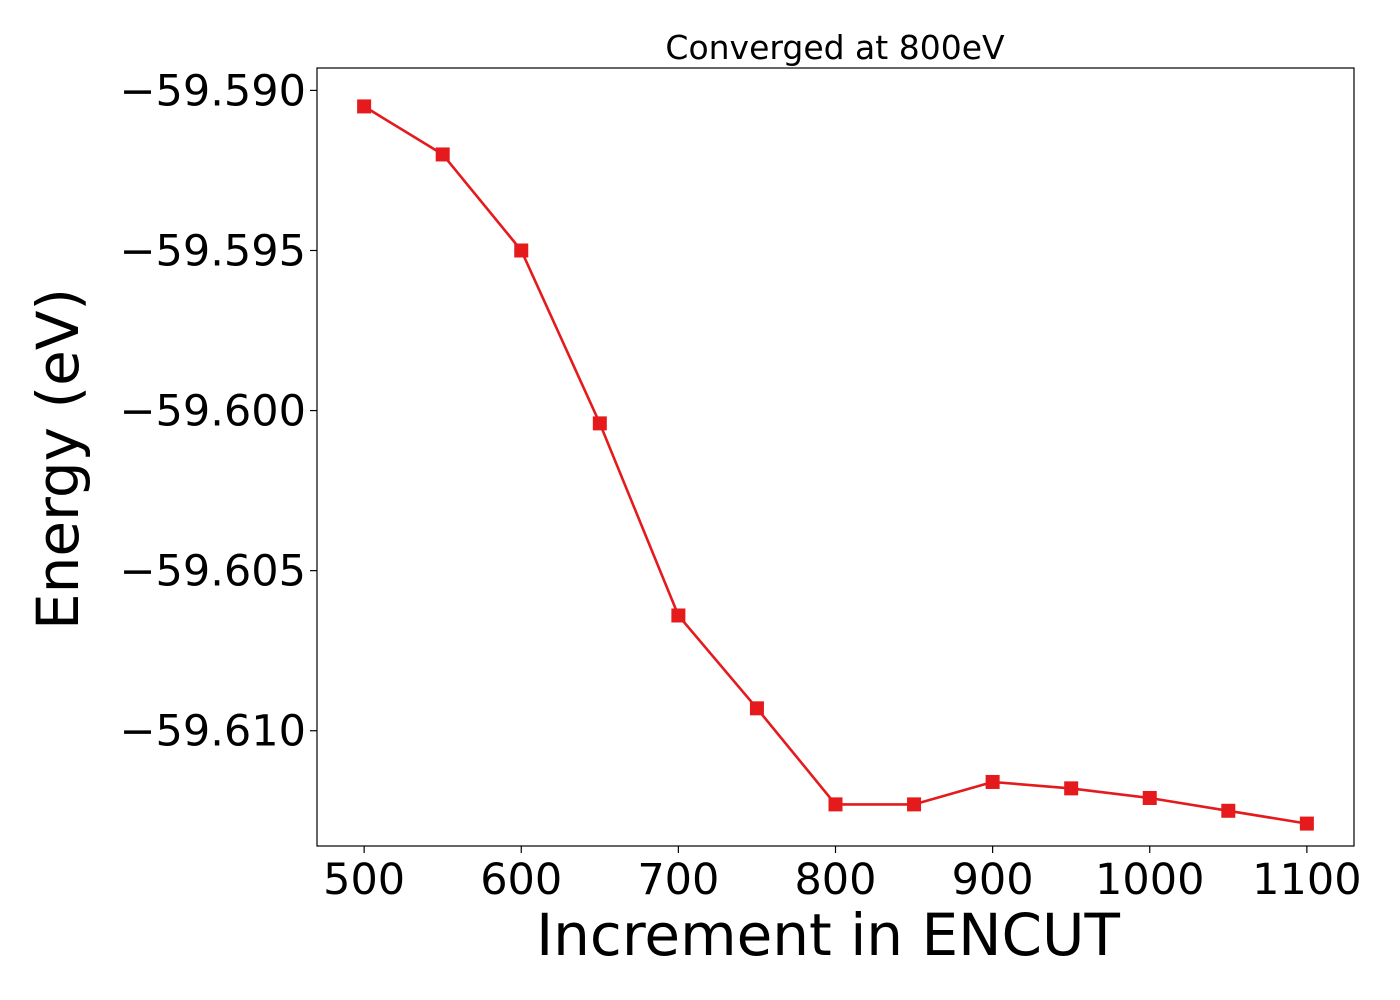  I want to click on y-axis-ticks: −59.590 −59.595 −59.600 −59.605 −59.610, so click(218, 411).